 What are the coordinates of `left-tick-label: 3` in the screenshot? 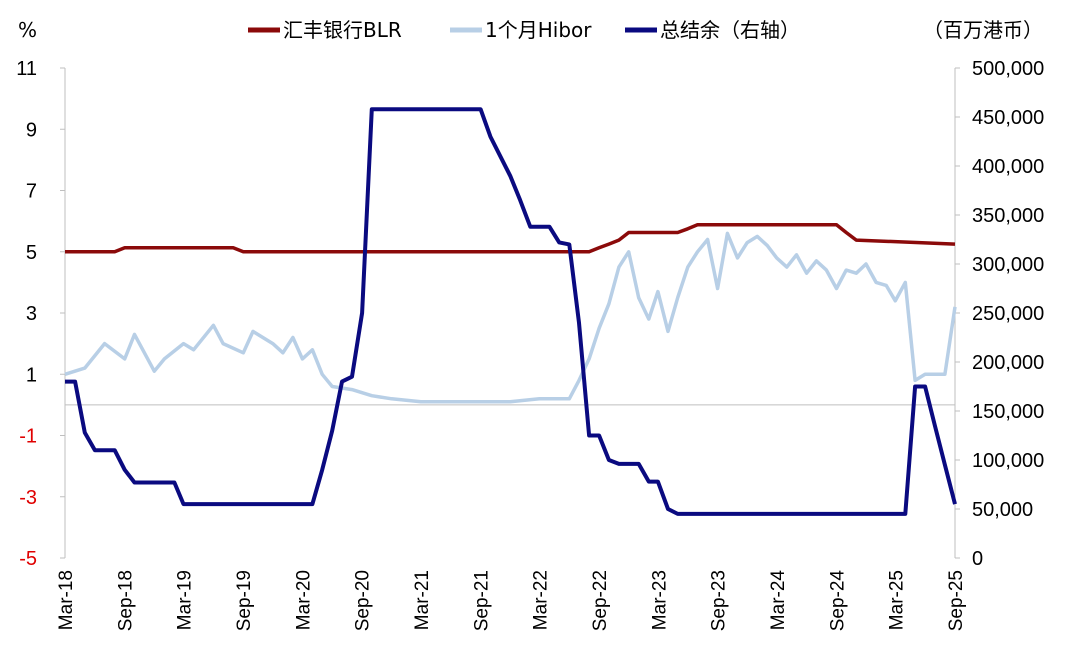 It's located at (31, 314).